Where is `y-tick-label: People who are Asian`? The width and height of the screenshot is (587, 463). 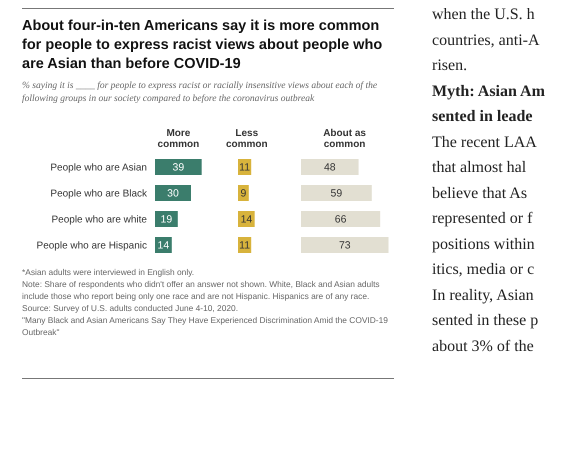 y-tick-label: People who are Asian is located at coordinates (98, 168).